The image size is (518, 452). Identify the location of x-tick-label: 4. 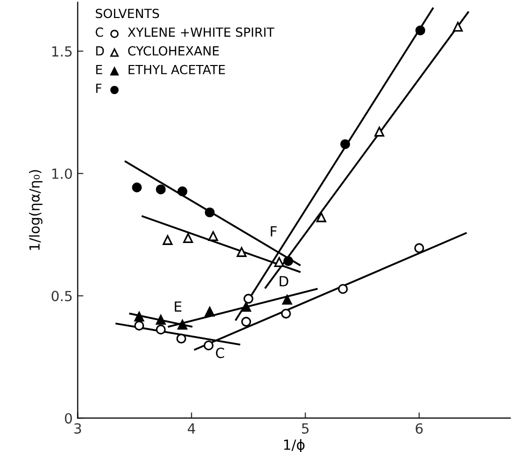
(192, 428).